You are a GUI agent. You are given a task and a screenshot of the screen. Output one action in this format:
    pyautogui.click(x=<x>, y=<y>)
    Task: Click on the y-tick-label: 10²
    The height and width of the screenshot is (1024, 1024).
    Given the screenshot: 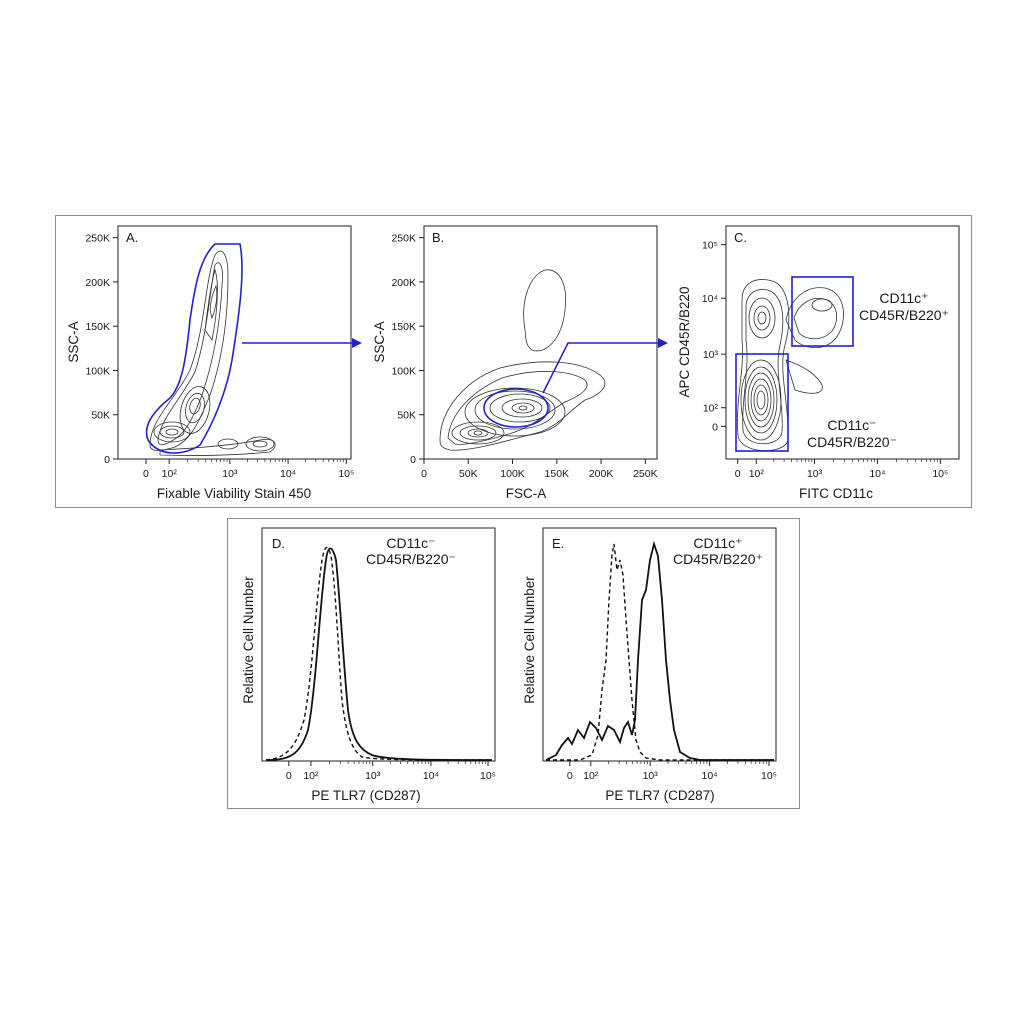 What is the action you would take?
    pyautogui.click(x=711, y=409)
    